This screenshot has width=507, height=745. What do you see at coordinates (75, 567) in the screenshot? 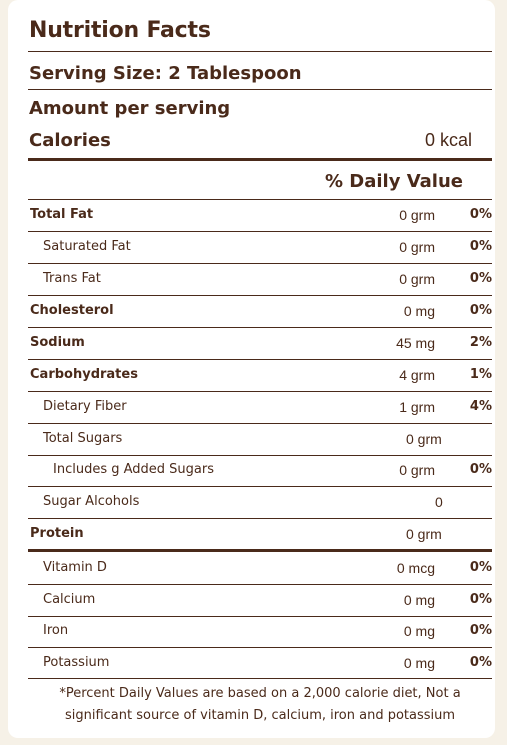
I see `vitamin-label: Vitamin D` at bounding box center [75, 567].